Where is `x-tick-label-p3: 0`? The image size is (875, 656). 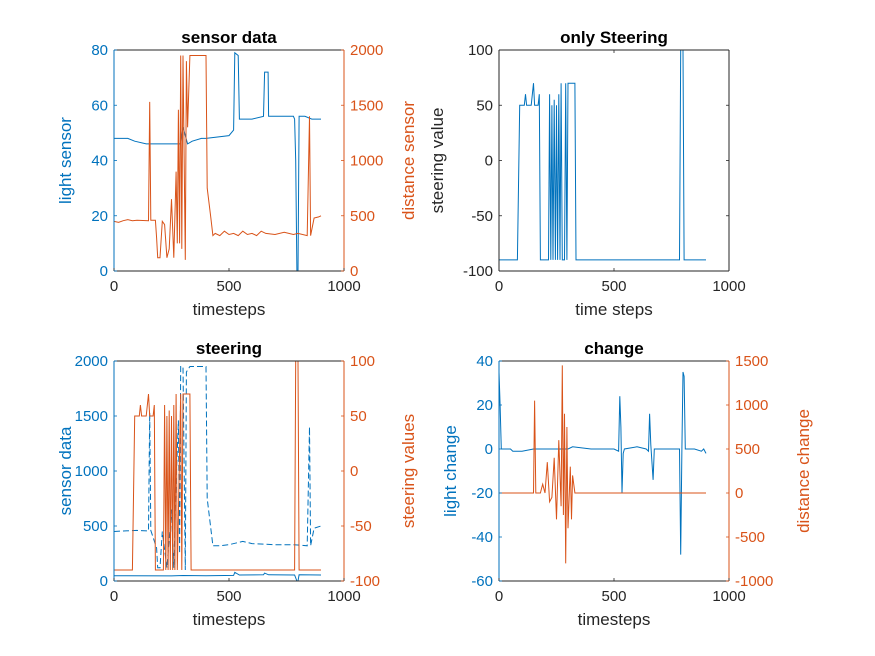 x-tick-label-p3: 0 is located at coordinates (114, 596).